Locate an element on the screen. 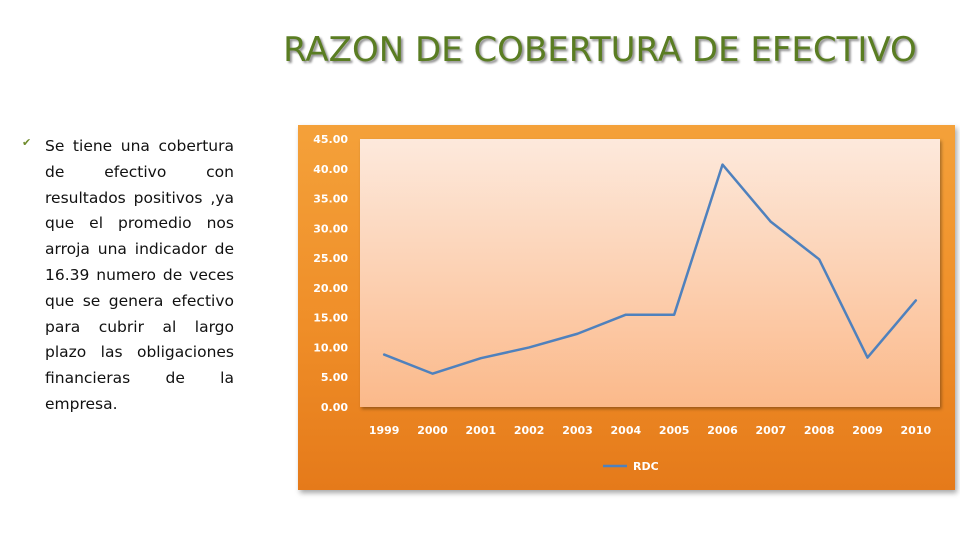 This screenshot has width=960, height=540. y-tick-label: 10.00 is located at coordinates (330, 347).